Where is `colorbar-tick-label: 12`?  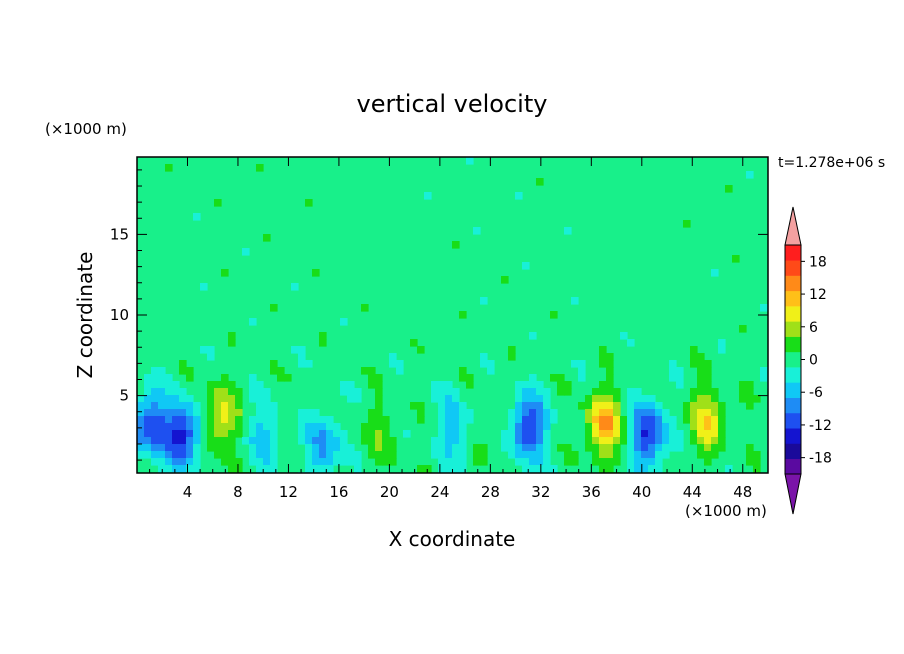
colorbar-tick-label: 12 is located at coordinates (818, 295).